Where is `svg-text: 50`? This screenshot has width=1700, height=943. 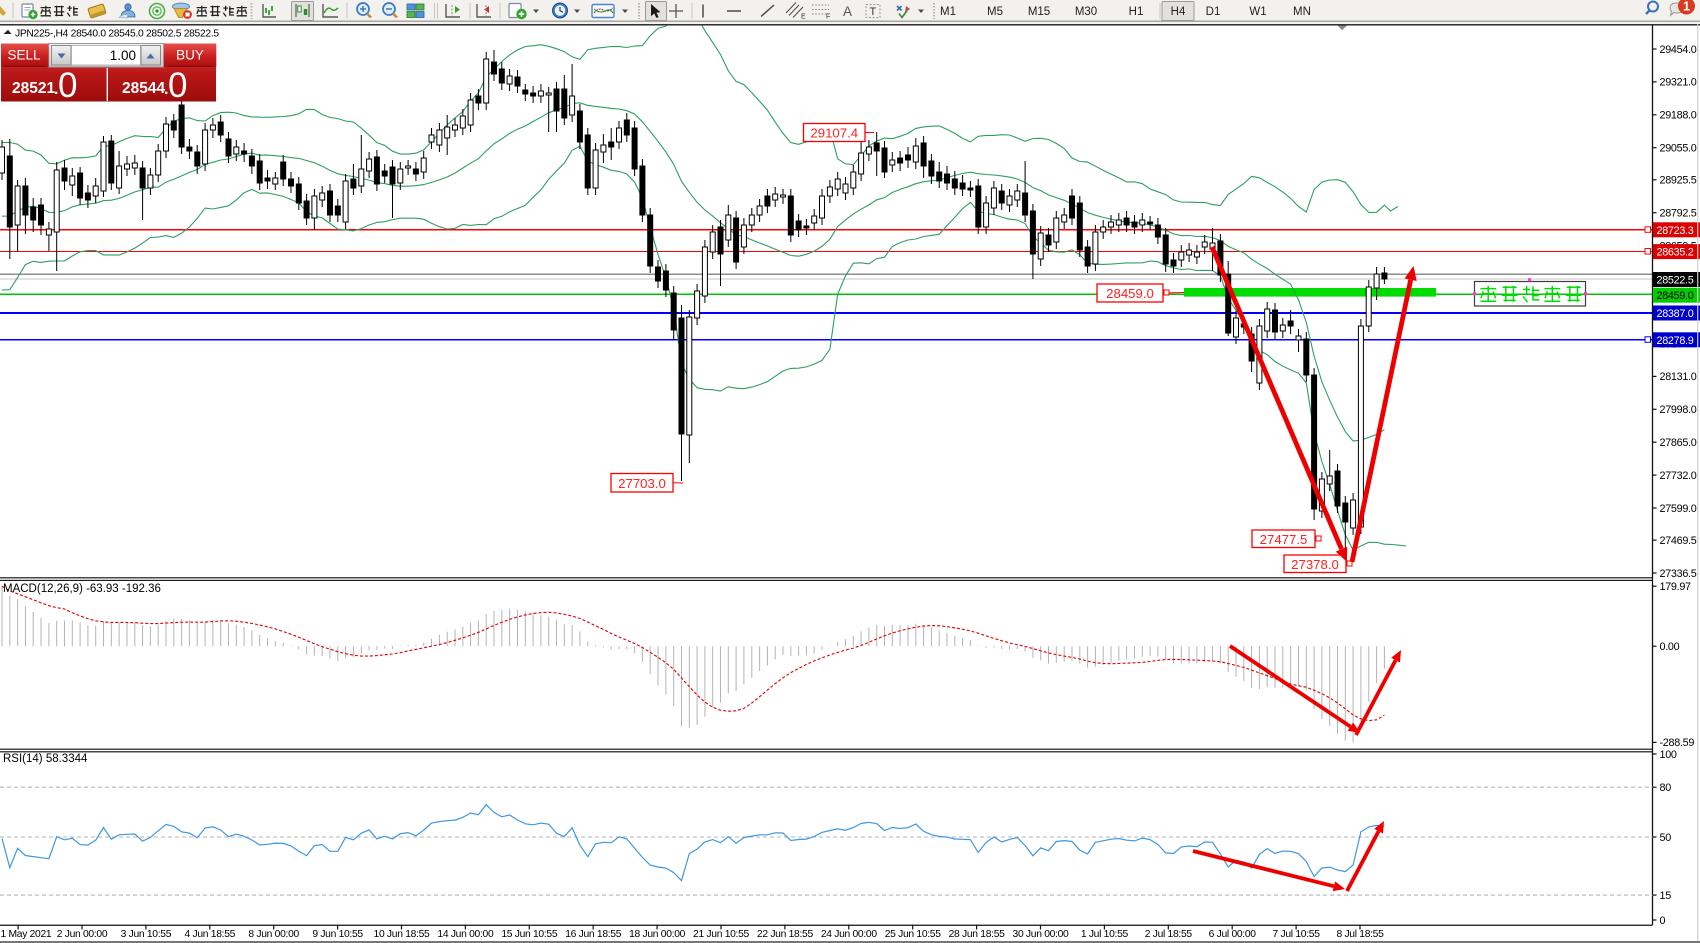
svg-text: 50 is located at coordinates (1666, 838).